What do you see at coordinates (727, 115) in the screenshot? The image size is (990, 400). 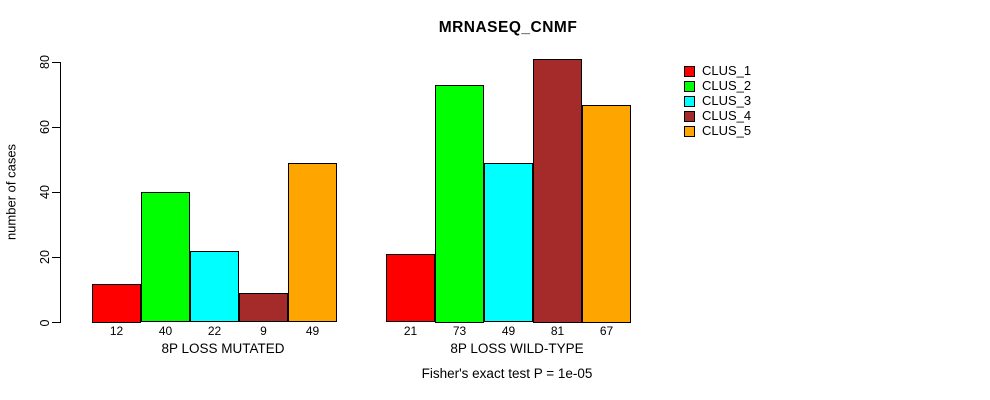 I see `legend-label: CLUS_4` at bounding box center [727, 115].